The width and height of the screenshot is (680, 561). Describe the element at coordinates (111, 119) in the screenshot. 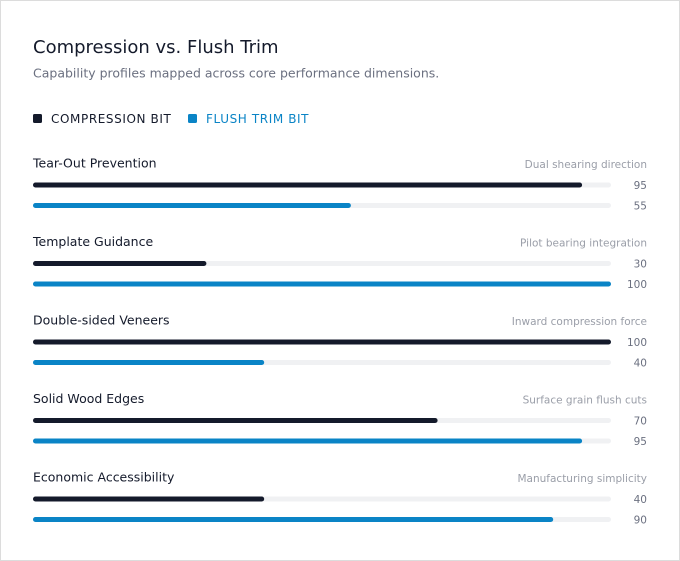

I see `legend-label: COMPRESSION BIT` at that location.